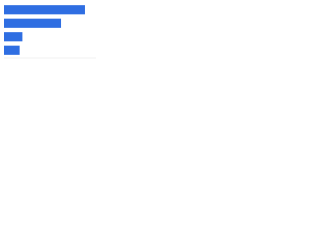 This screenshot has height=240, width=320. What do you see at coordinates (50, 32) in the screenshot?
I see `chart` at bounding box center [50, 32].